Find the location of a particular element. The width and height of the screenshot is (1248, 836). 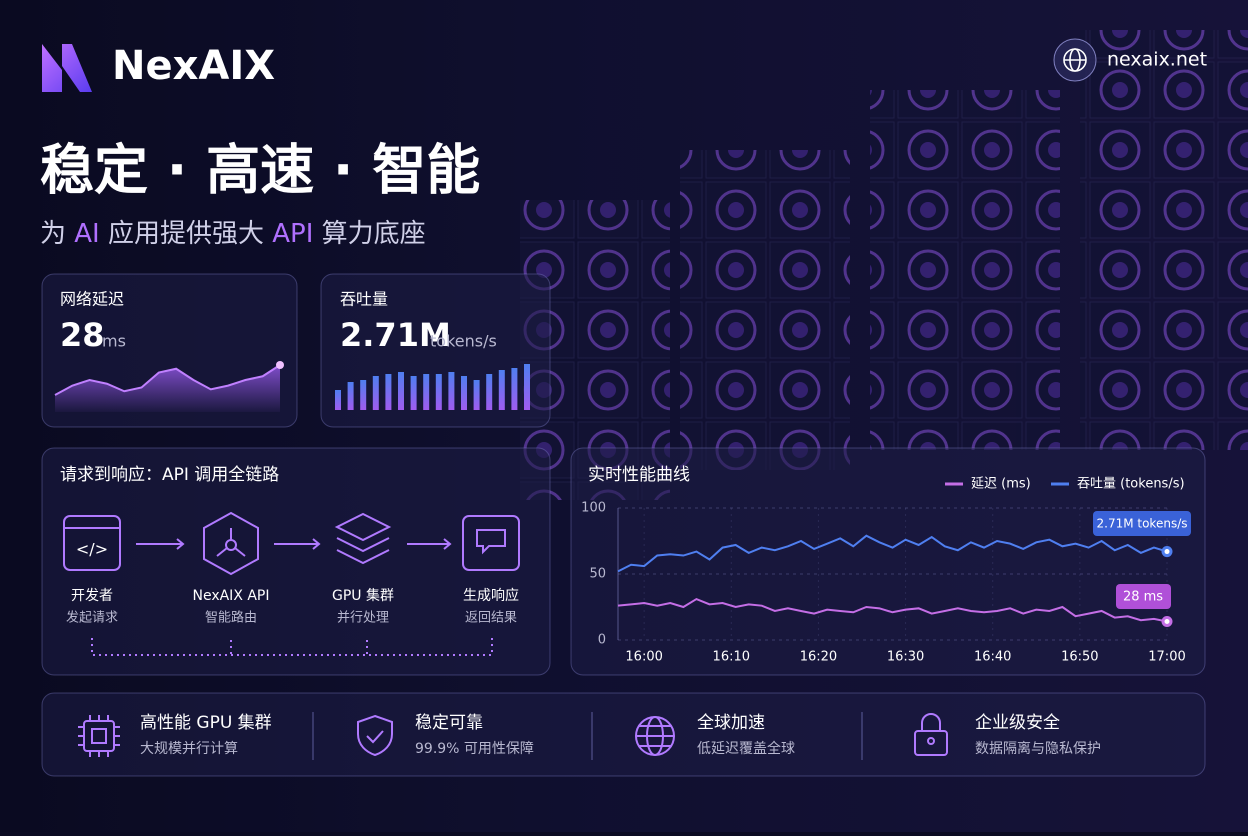

annotation: 28 ms is located at coordinates (1143, 597).